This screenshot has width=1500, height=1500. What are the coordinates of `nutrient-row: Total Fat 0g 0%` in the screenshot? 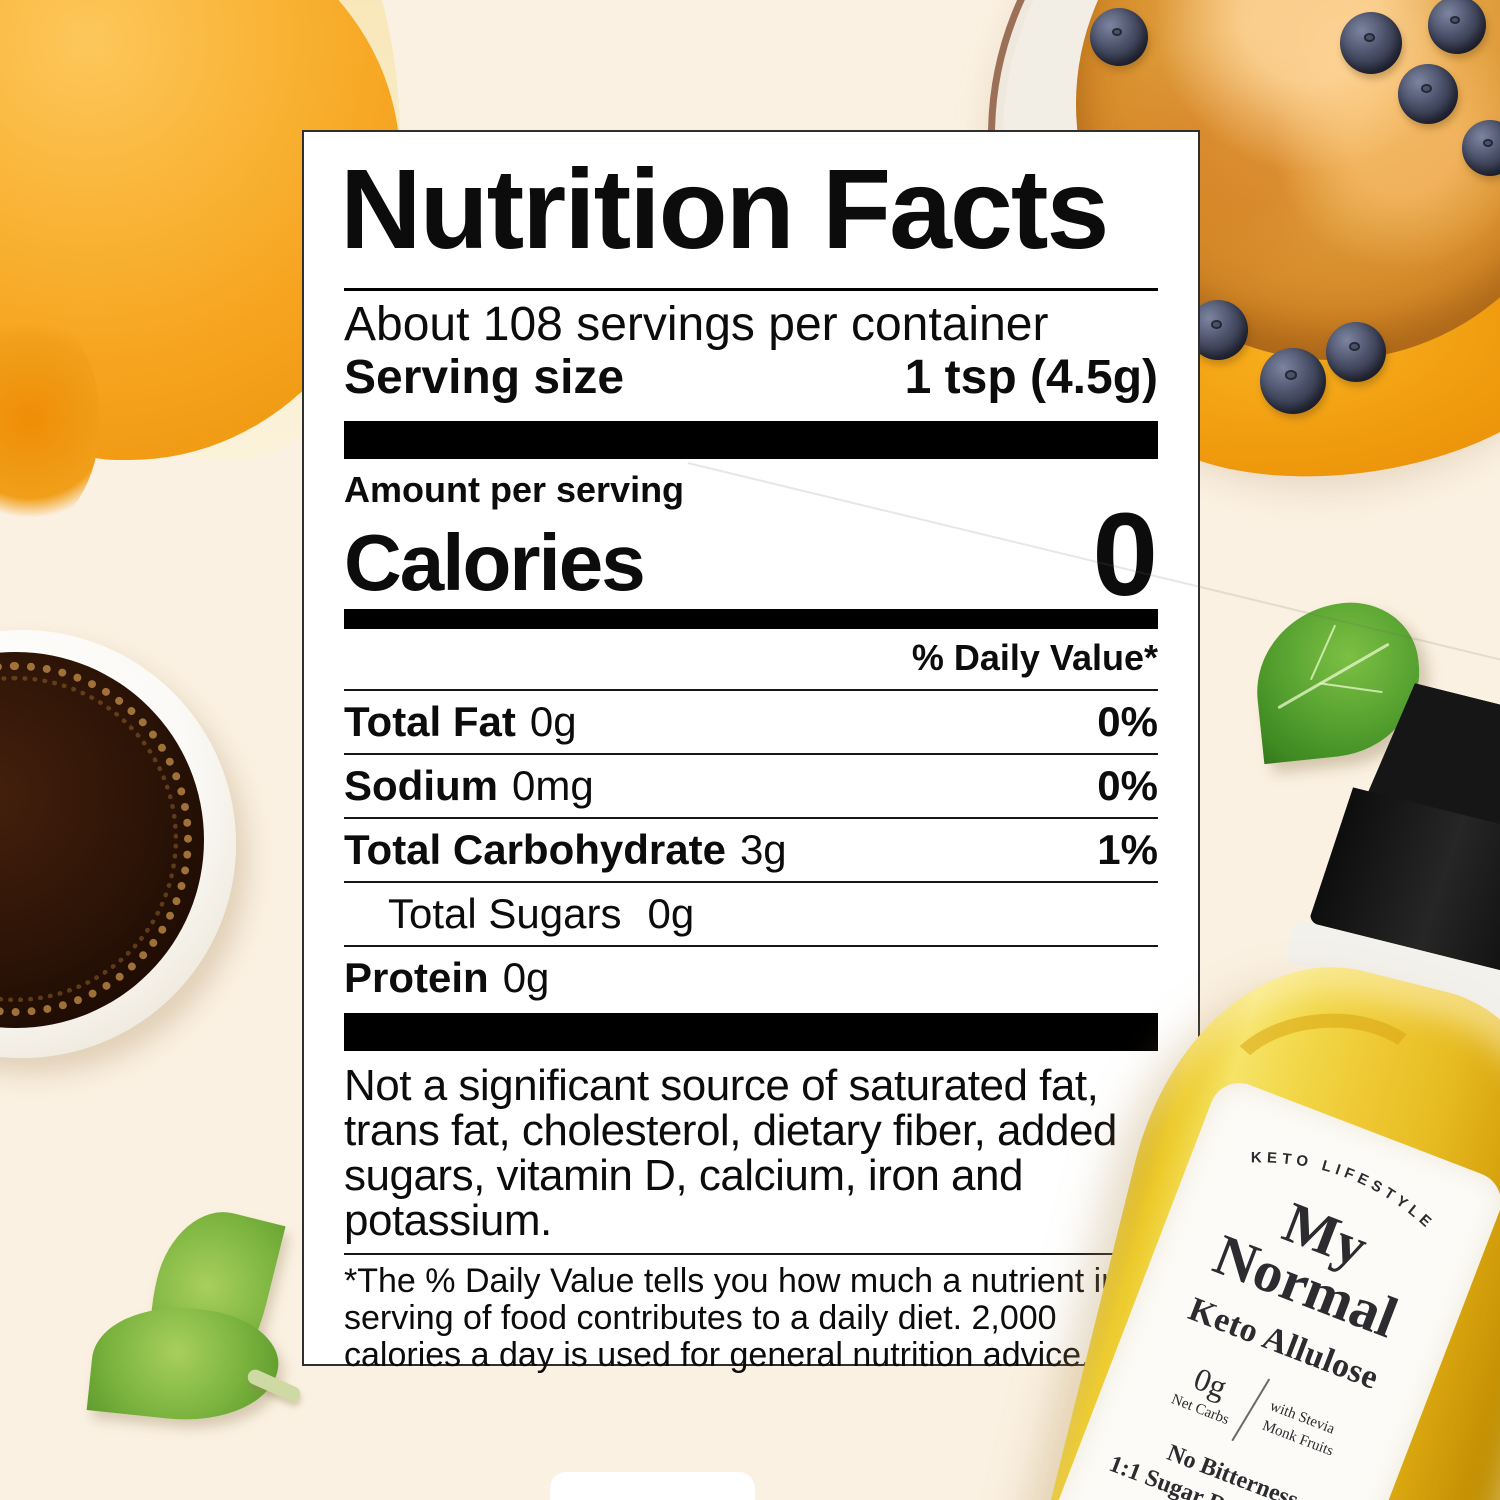 It's located at (751, 720).